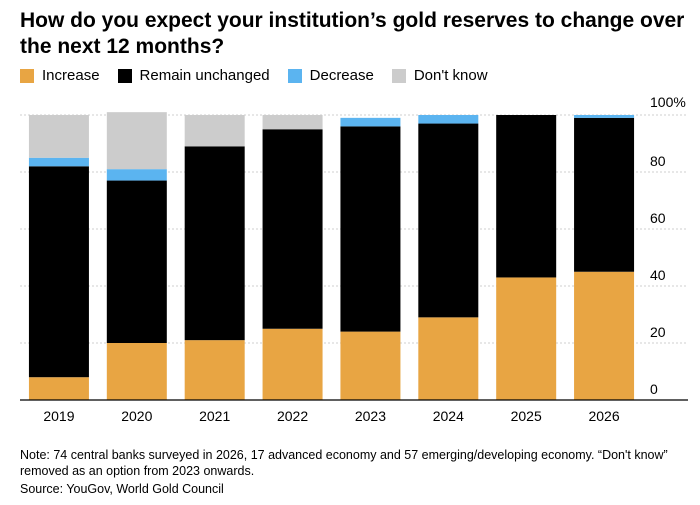 The width and height of the screenshot is (700, 505). I want to click on x-tick-label: 2026, so click(603, 416).